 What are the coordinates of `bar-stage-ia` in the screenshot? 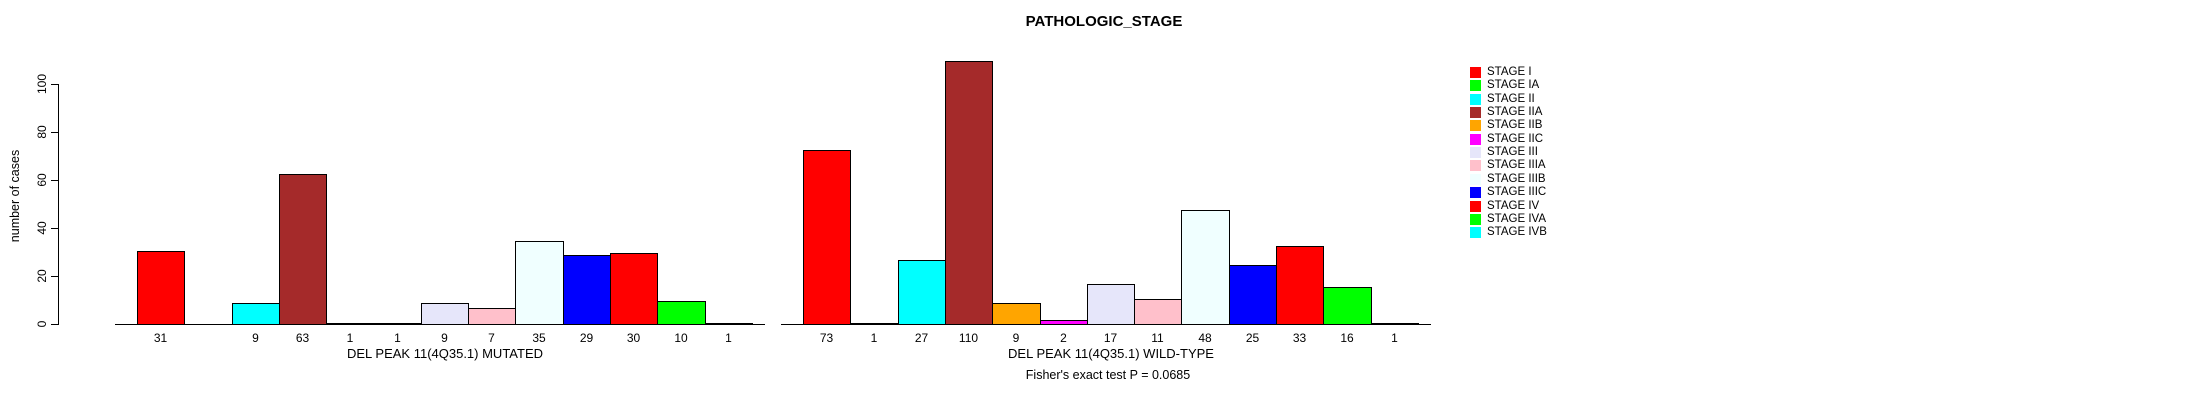 It's located at (874, 324).